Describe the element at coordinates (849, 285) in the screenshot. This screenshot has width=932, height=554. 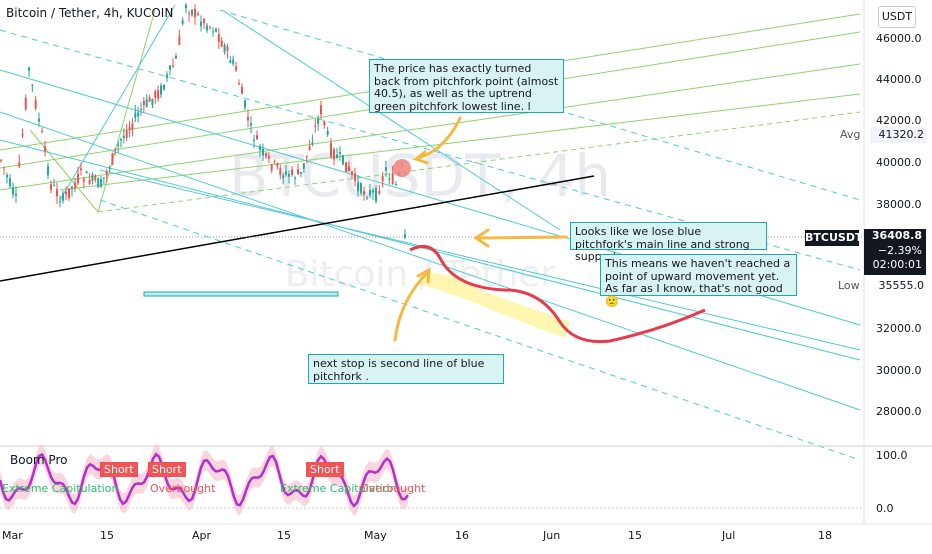
I see `low-label: Low` at that location.